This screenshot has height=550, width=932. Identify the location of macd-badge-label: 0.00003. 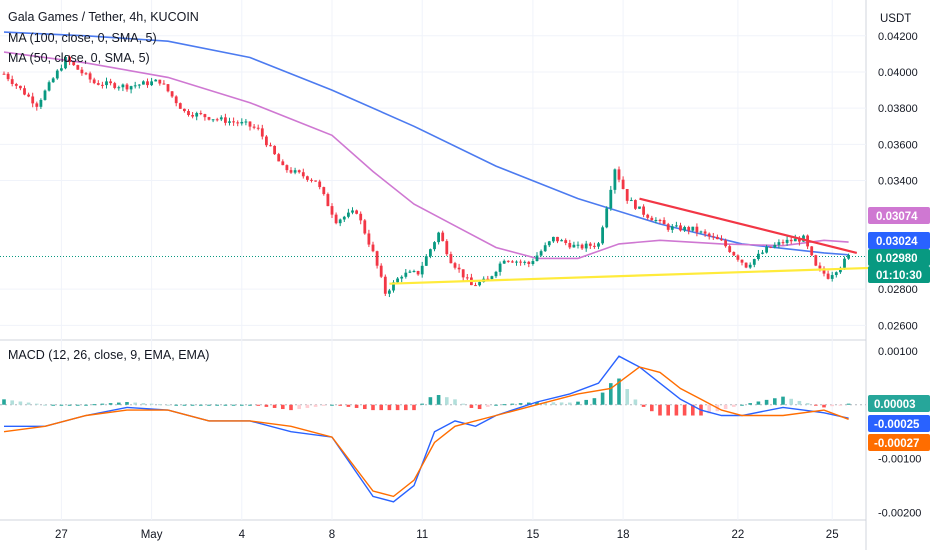
(895, 405).